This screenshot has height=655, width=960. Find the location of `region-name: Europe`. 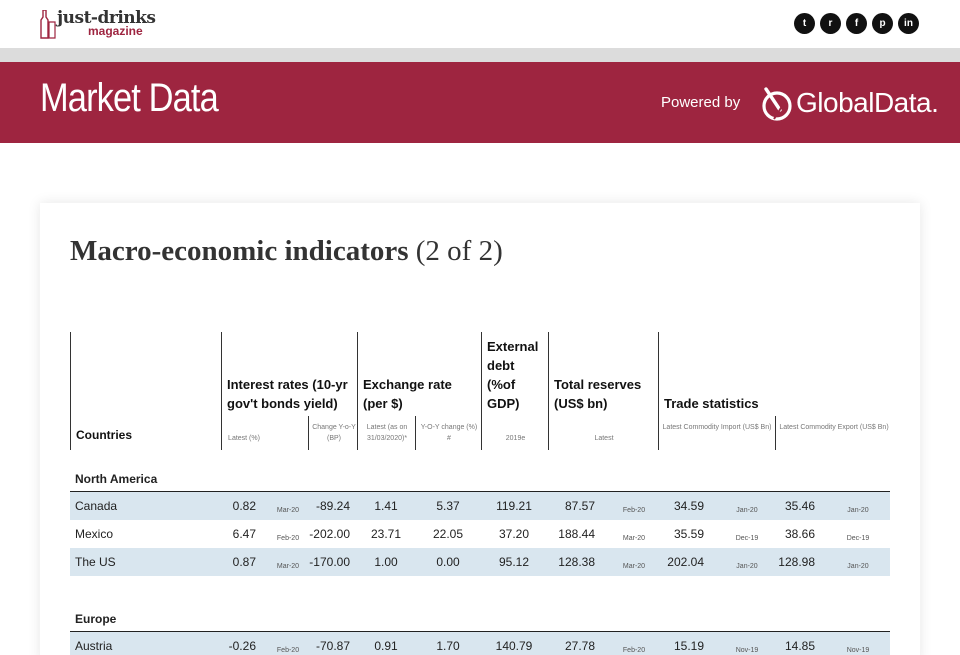

region-name: Europe is located at coordinates (96, 619).